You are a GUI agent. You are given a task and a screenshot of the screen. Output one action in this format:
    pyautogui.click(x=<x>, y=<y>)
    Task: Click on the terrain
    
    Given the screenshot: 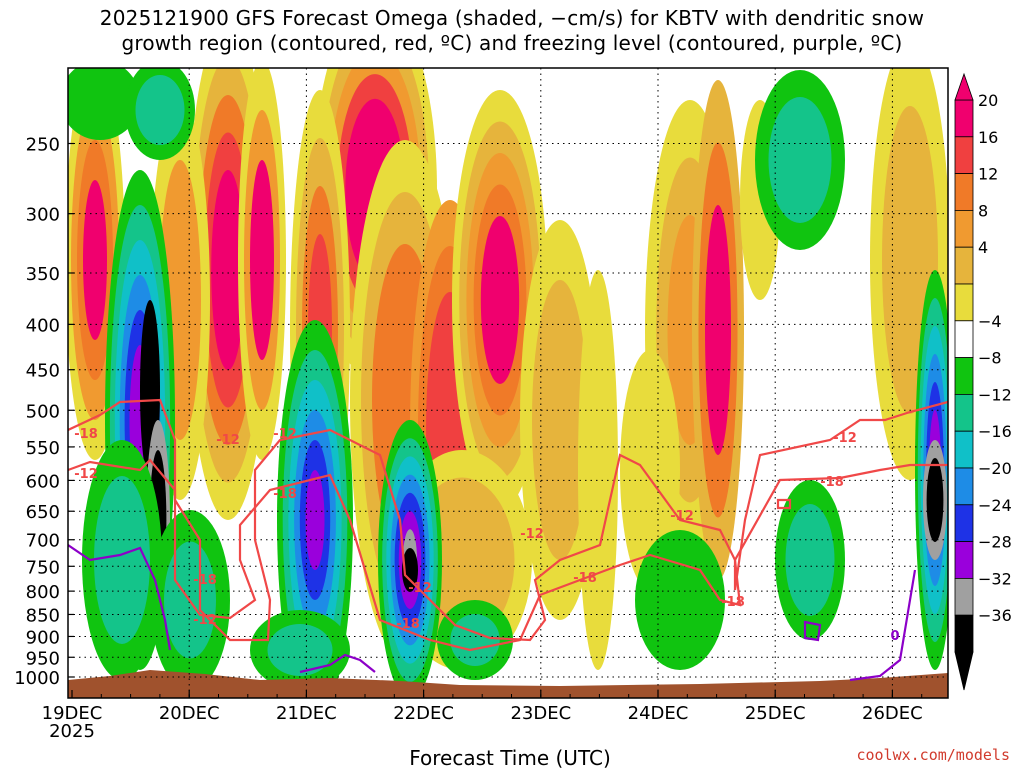 What is the action you would take?
    pyautogui.click(x=508, y=684)
    